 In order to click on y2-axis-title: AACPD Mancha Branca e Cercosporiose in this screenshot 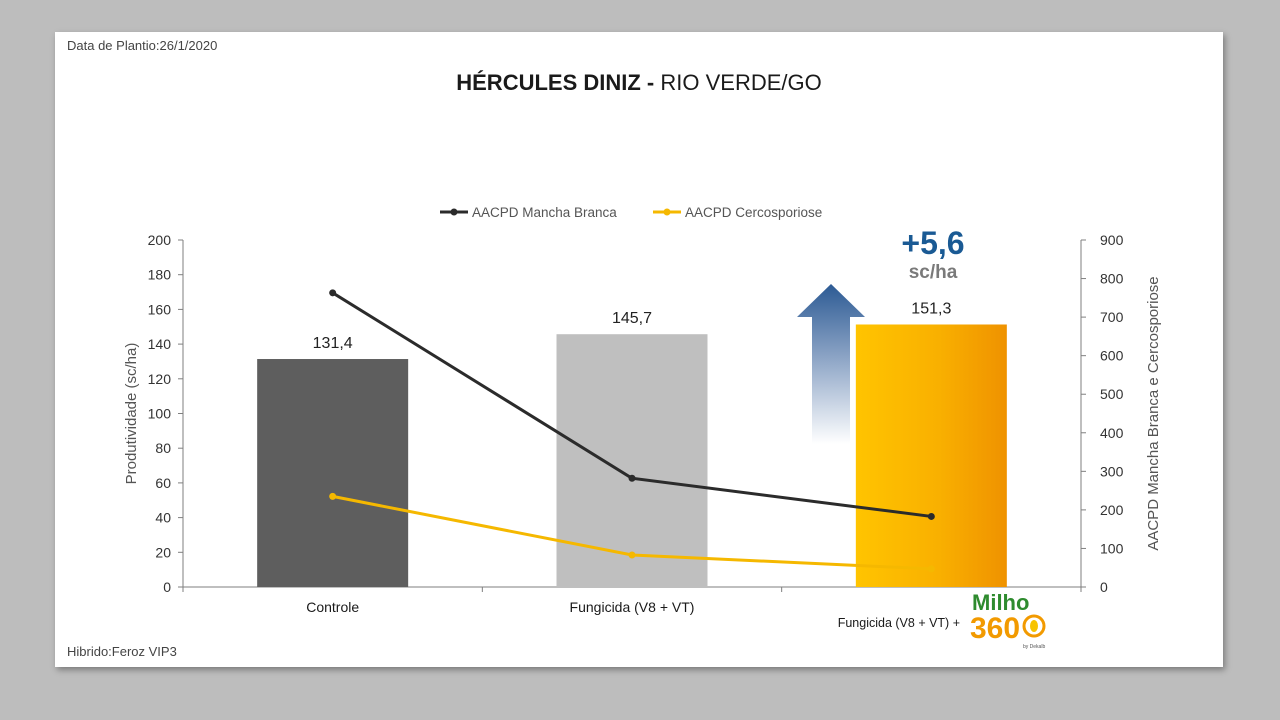, I will do `click(1153, 413)`.